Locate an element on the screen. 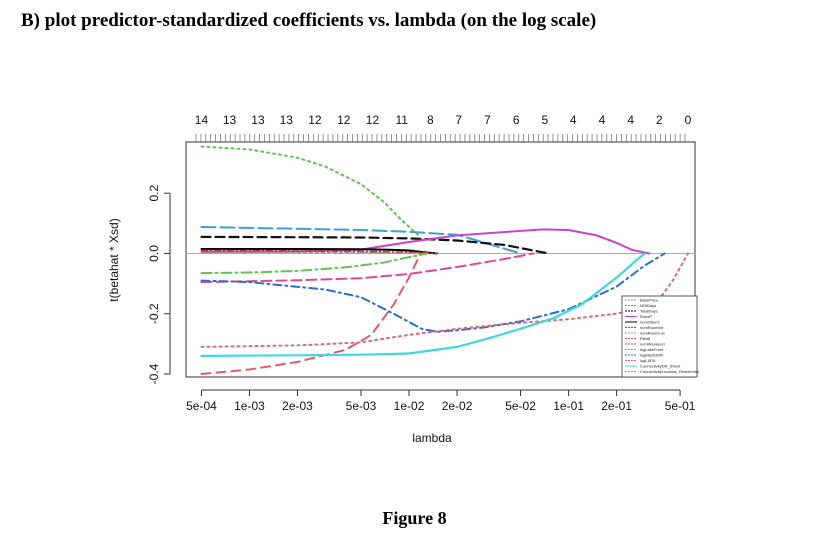  x-axis-title: lambda is located at coordinates (432, 438).